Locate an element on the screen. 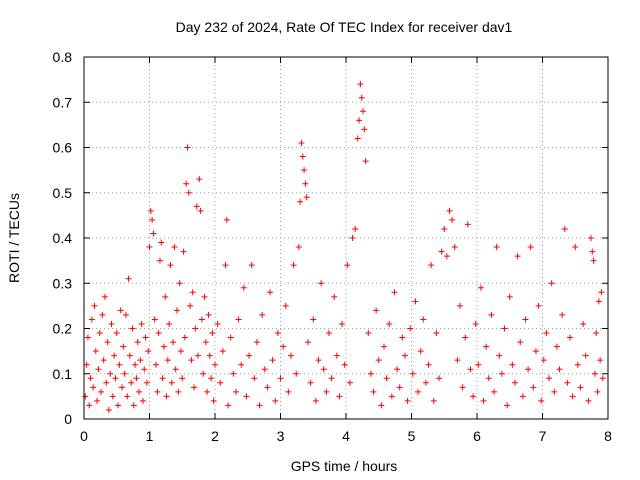 The width and height of the screenshot is (640, 480). x-tick-label: 2 is located at coordinates (215, 436).